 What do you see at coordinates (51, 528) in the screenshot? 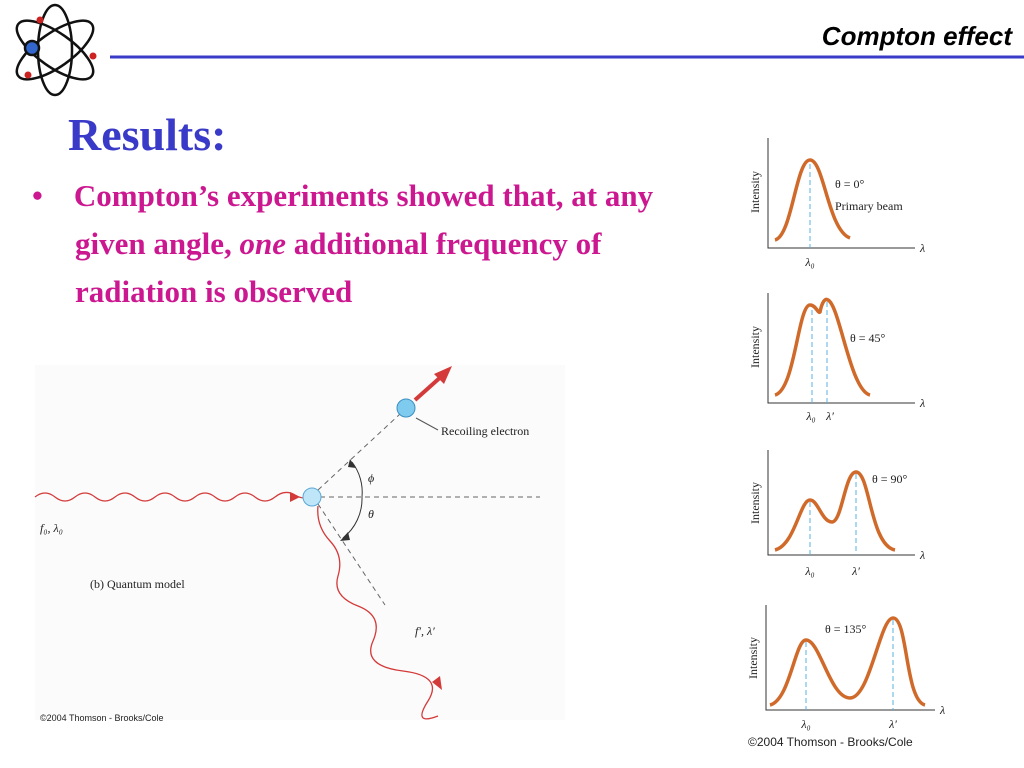
I see `incident-label: f₀, λ₀` at bounding box center [51, 528].